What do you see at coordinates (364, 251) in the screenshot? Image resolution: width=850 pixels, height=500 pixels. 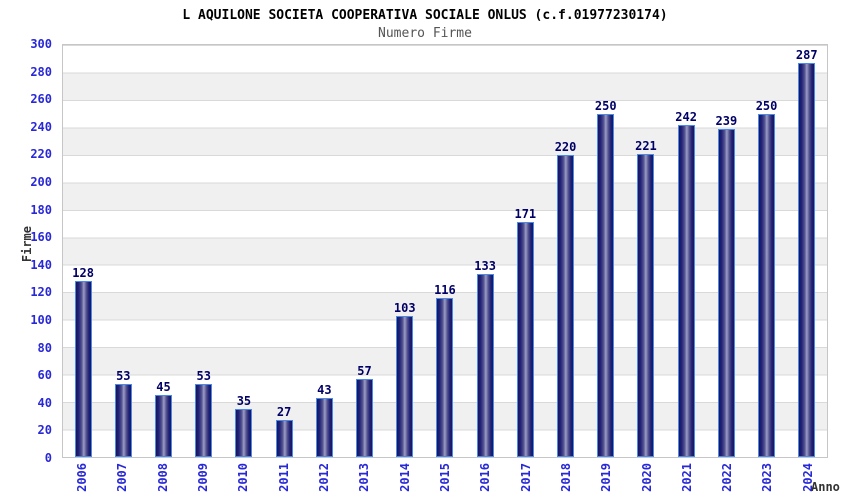 I see `bar-slot: 57` at bounding box center [364, 251].